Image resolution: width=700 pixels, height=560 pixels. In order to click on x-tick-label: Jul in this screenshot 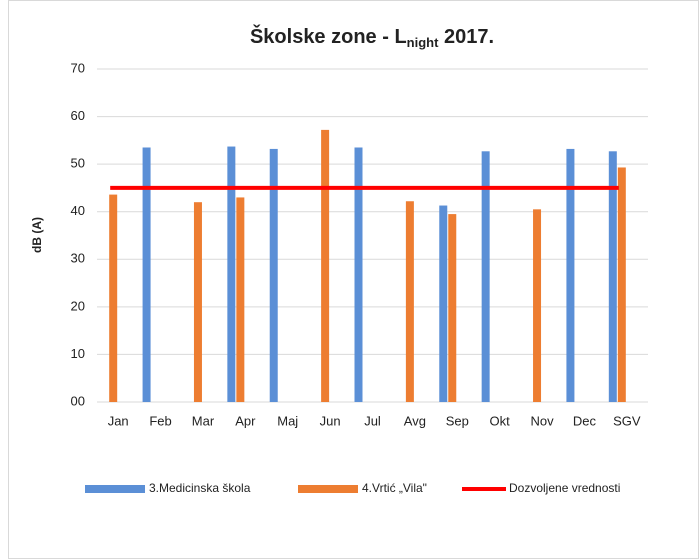, I will do `click(372, 420)`.